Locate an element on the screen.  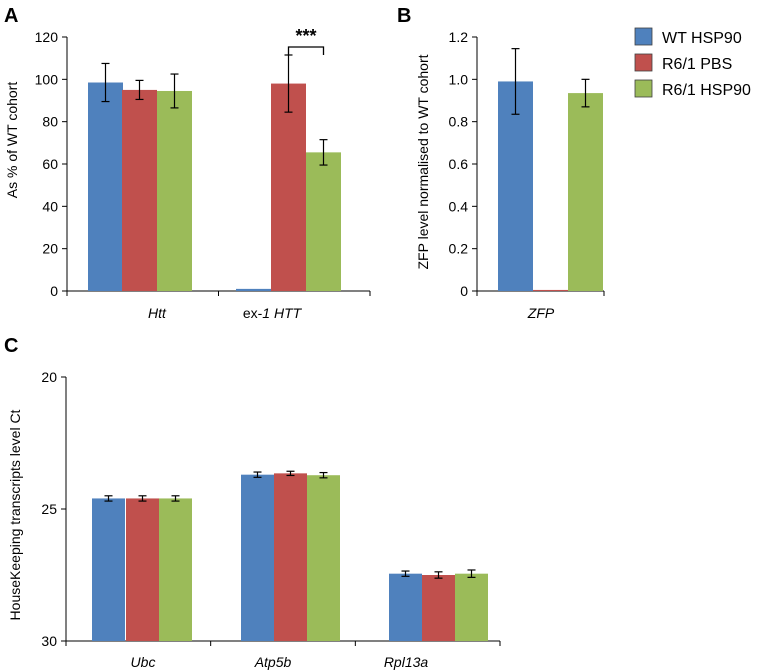
panel-b-category-italic: ZFP is located at coordinates (541, 313).